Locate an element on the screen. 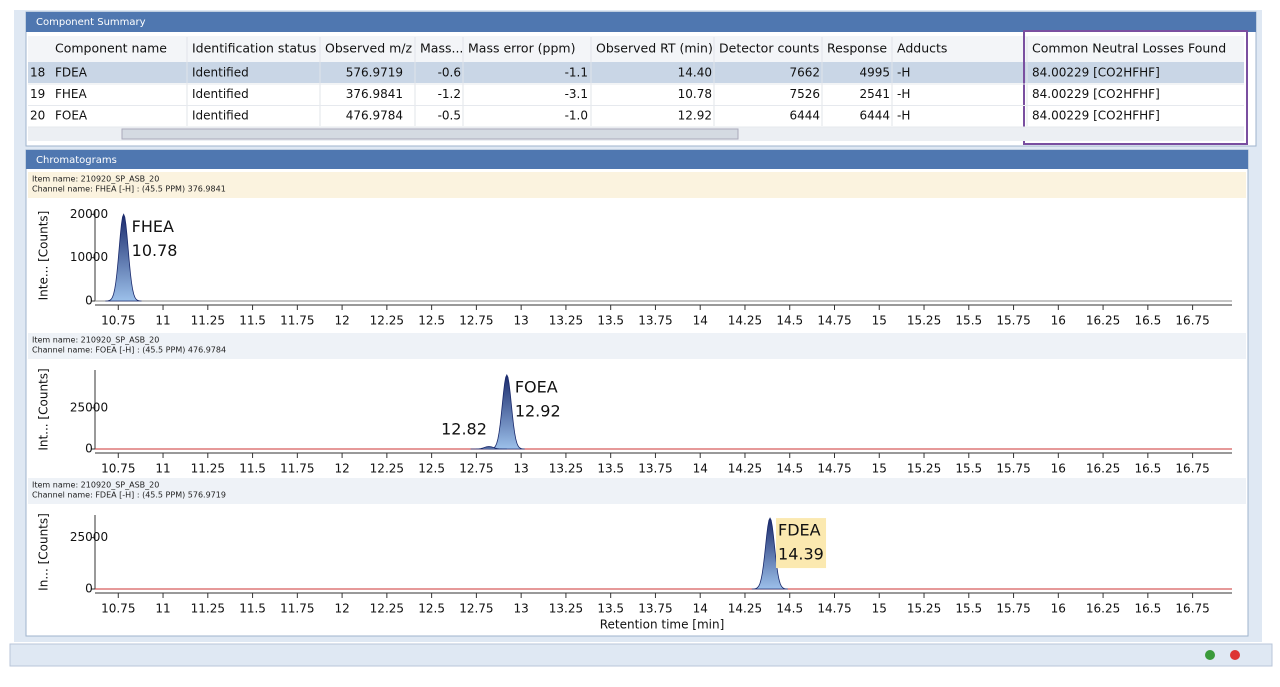  status-ok is located at coordinates (1210, 655).